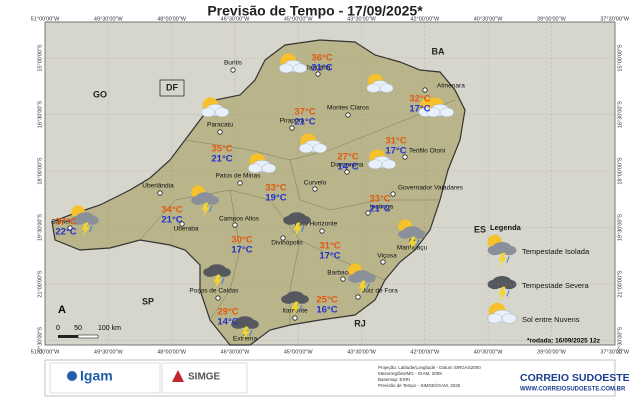 This screenshot has height=405, width=630. I want to click on lat-label: 22°30'00"S, so click(40, 341).